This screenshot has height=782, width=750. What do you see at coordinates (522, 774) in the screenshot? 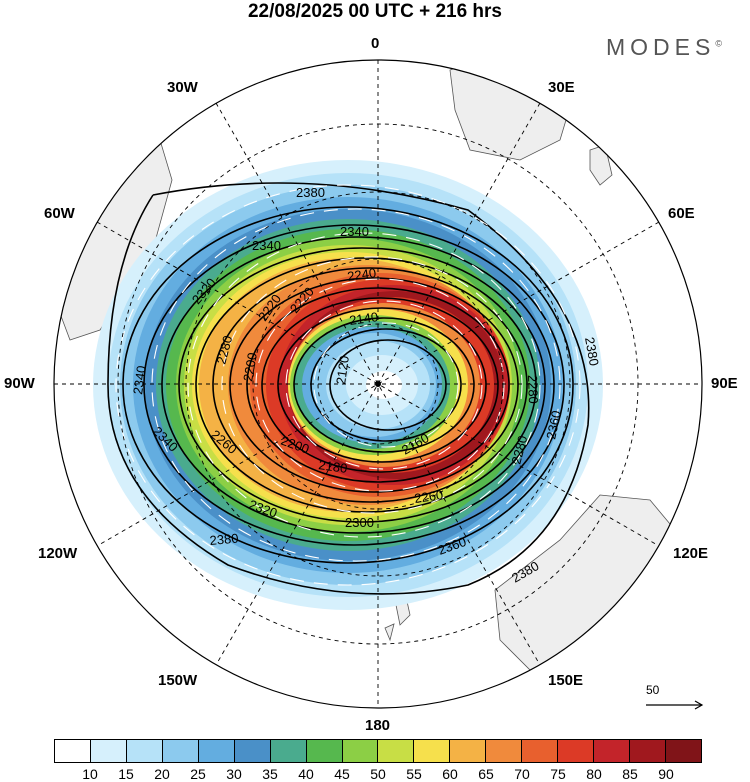
I see `colorbar-tick-label: 70` at bounding box center [522, 774].